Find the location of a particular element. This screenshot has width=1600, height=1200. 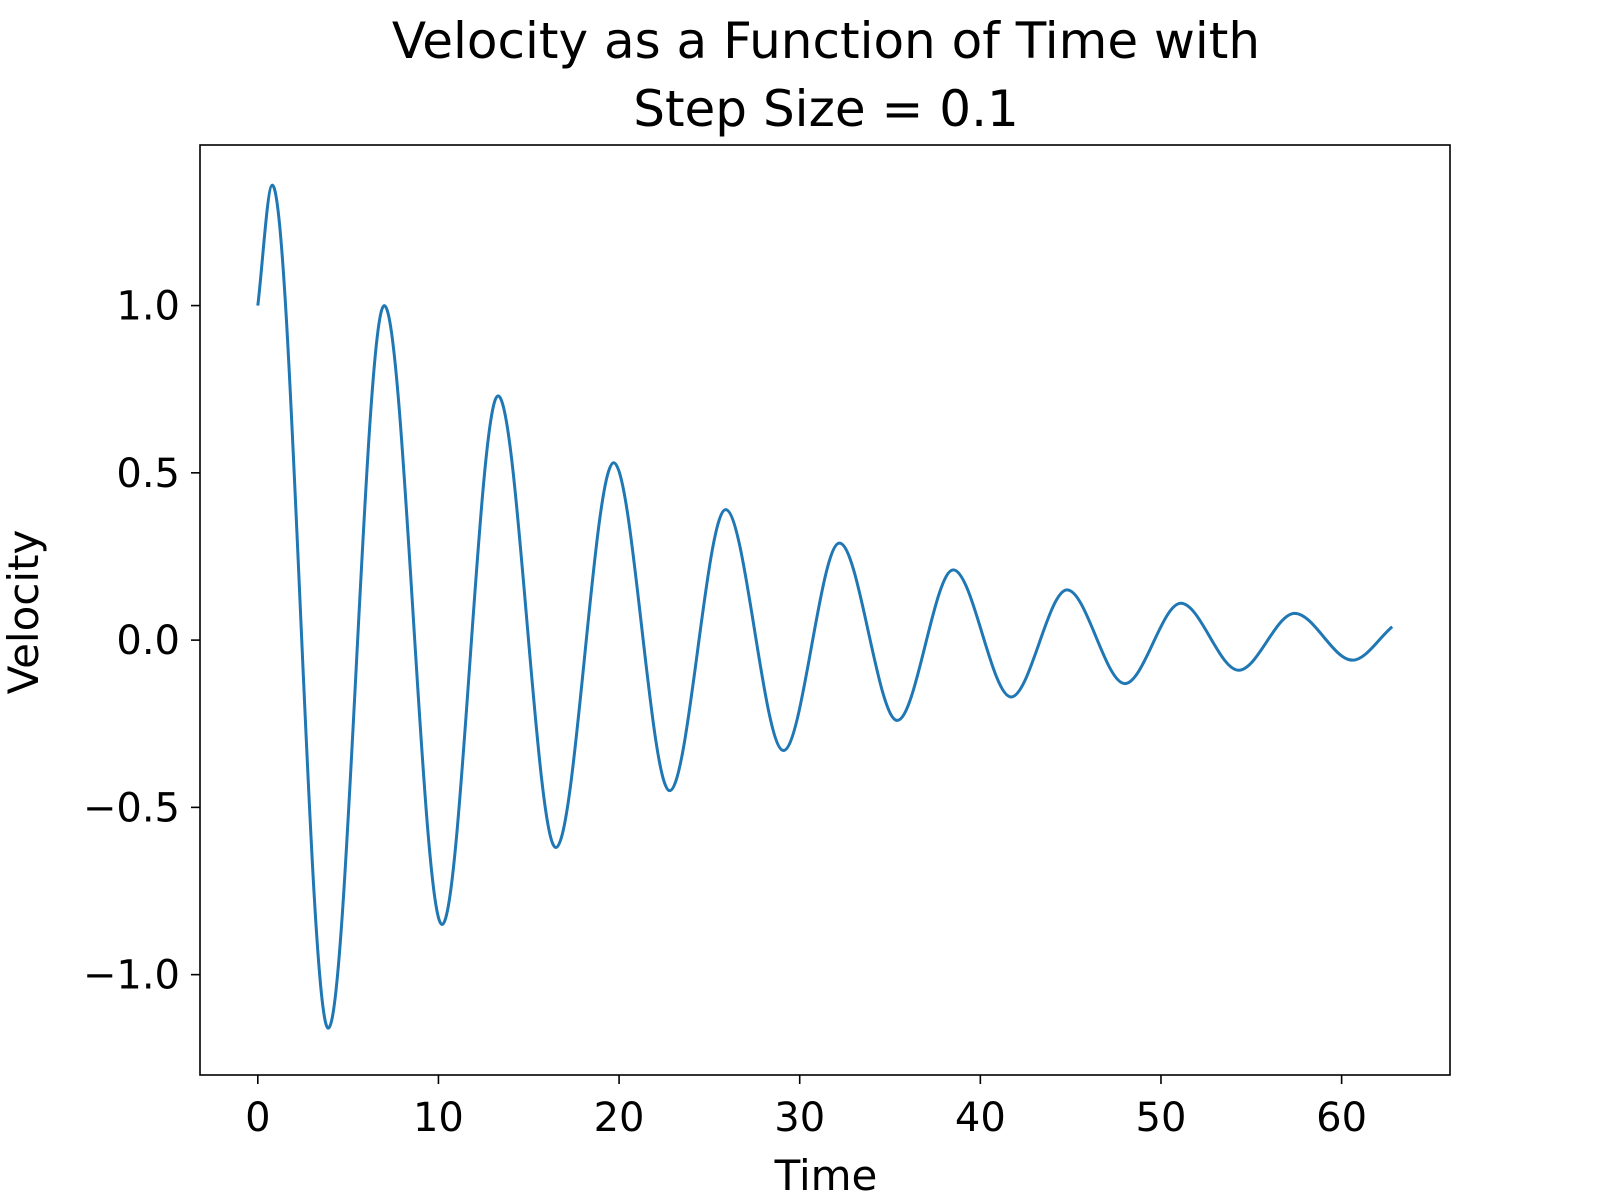

chart-title-line-2: Step Size = 0.1 is located at coordinates (826, 109).